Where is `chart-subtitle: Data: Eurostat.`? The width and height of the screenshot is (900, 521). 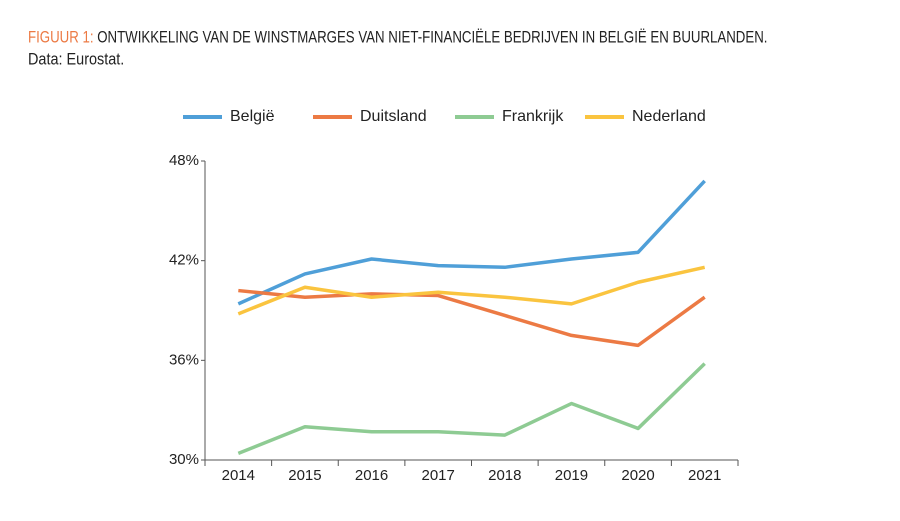
chart-subtitle: Data: Eurostat. is located at coordinates (76, 59).